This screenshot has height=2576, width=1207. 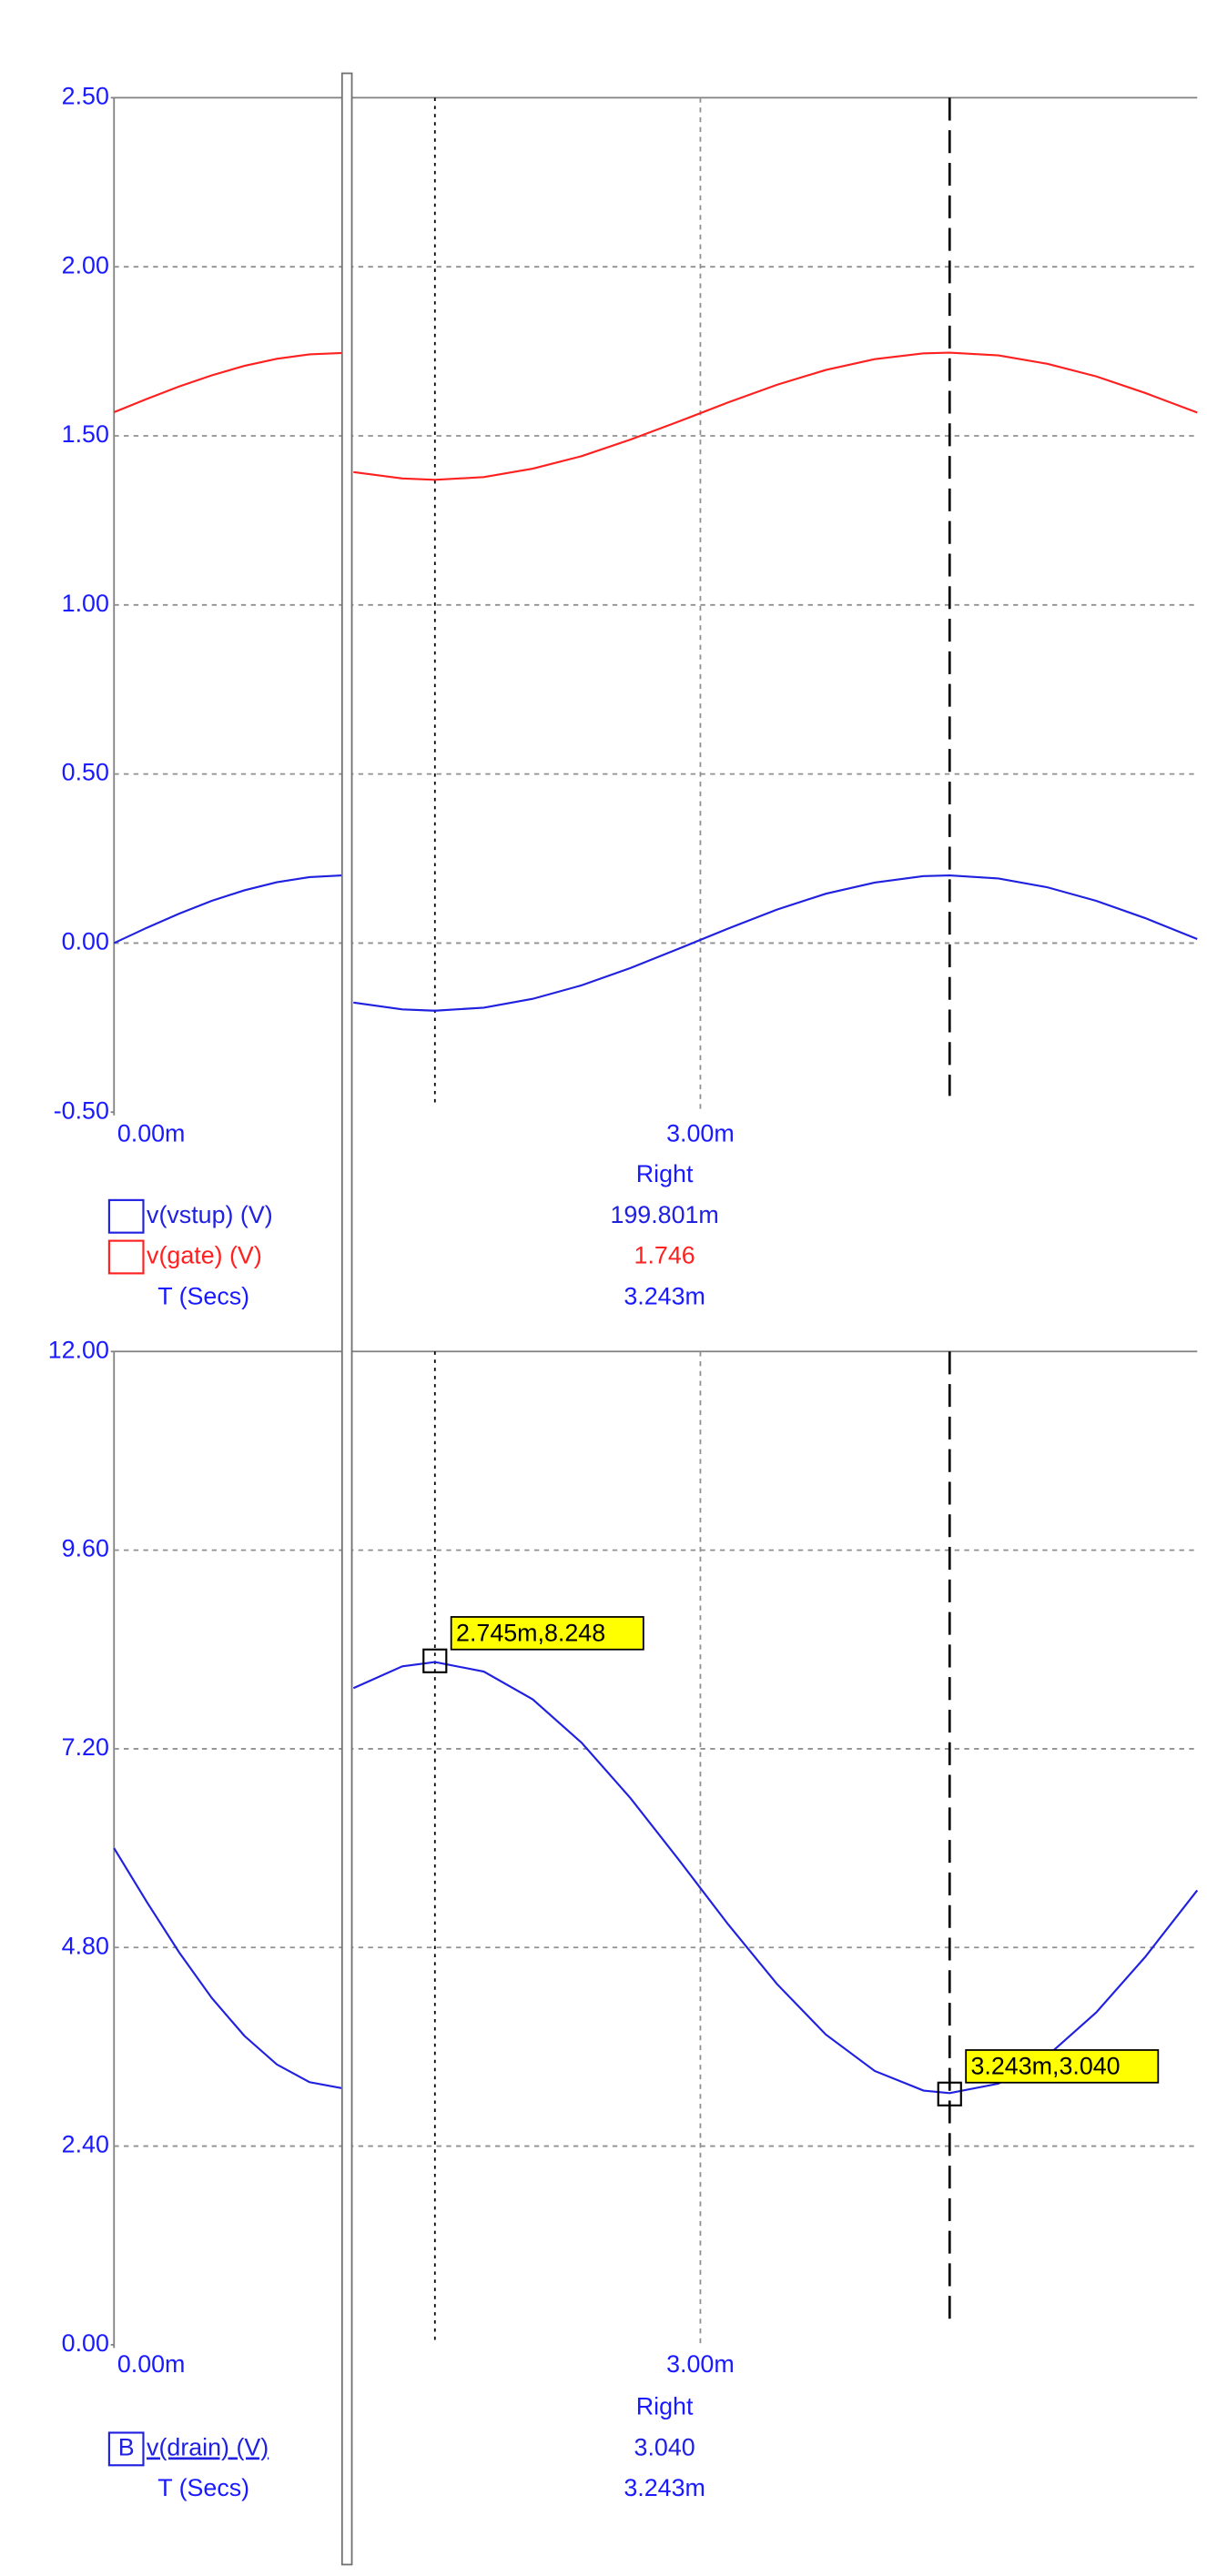 I want to click on legend-marker-label: B, so click(x=127, y=2446).